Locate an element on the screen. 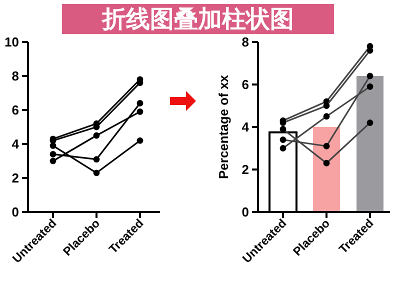 The width and height of the screenshot is (396, 292). y-axis-title: Percentage of xx is located at coordinates (223, 127).